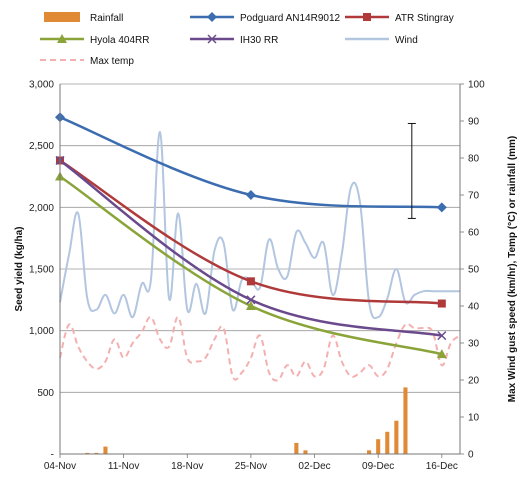 This screenshot has width=528, height=479. What do you see at coordinates (474, 381) in the screenshot?
I see `y2-tick-label: 20` at bounding box center [474, 381].